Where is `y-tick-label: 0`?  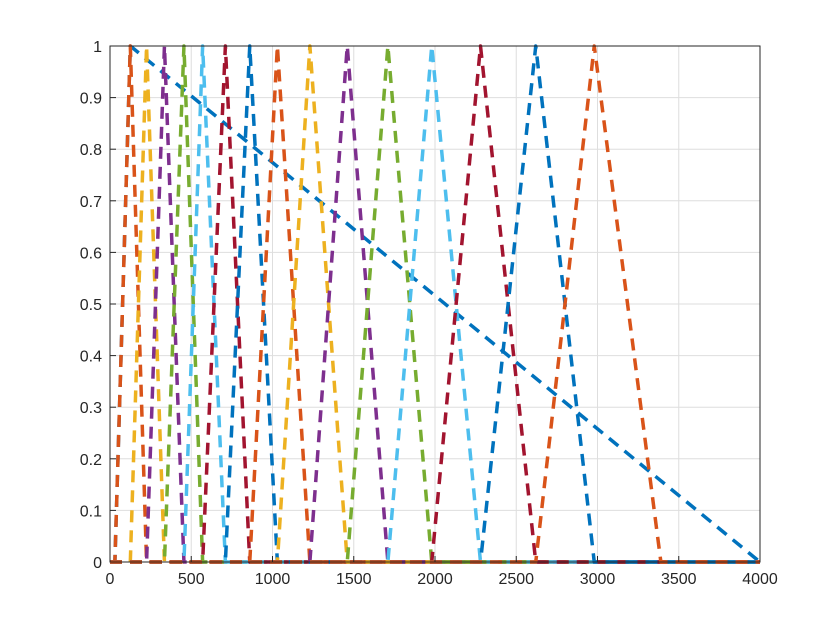
y-tick-label: 0 is located at coordinates (97, 563).